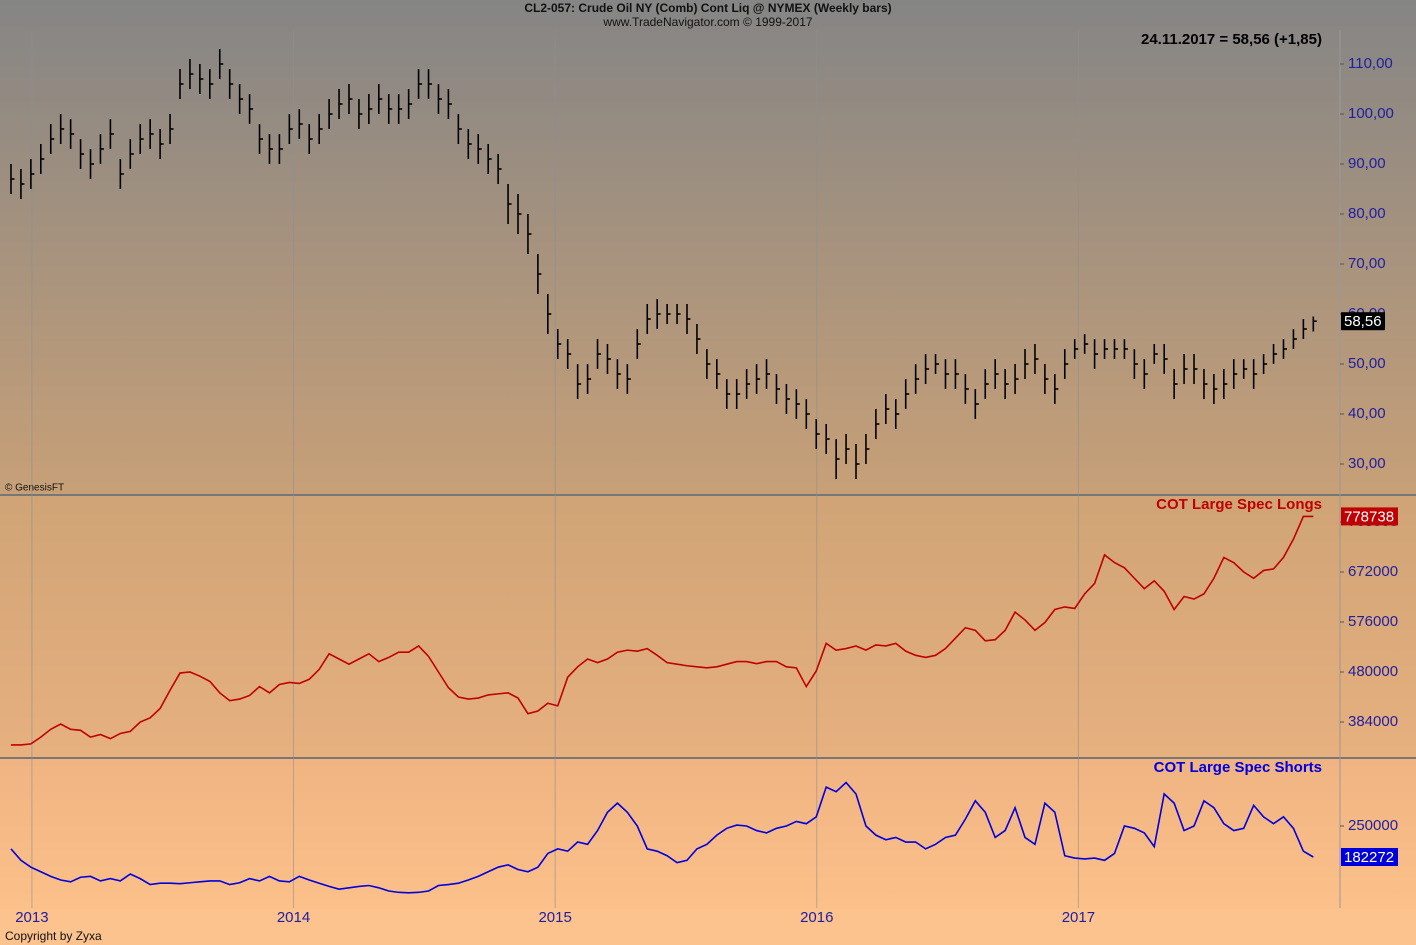  What do you see at coordinates (707, 22) in the screenshot?
I see `chart-subtitle: www.TradeNavigator.com © 1999-2017` at bounding box center [707, 22].